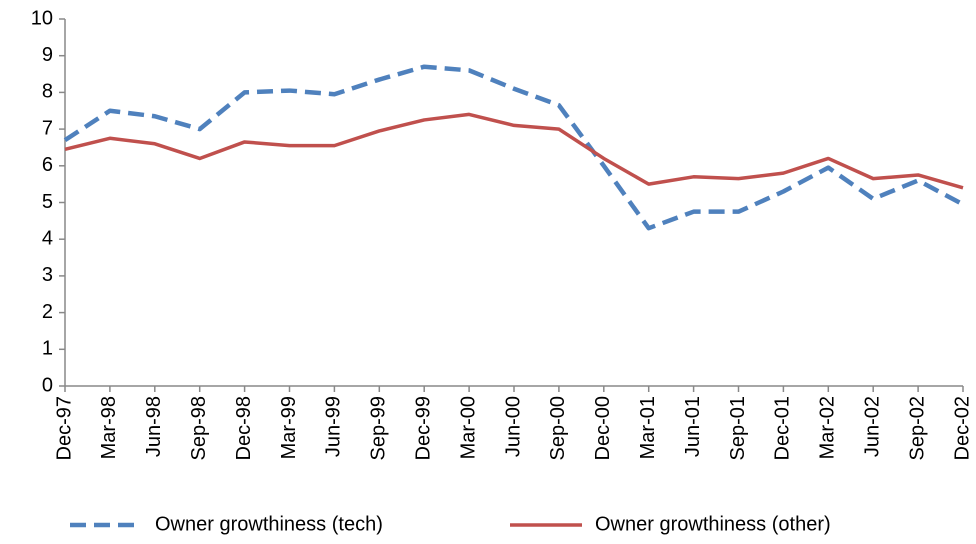 Image resolution: width=976 pixels, height=544 pixels. Describe the element at coordinates (244, 428) in the screenshot. I see `x-tick-label: Dec-98` at that location.